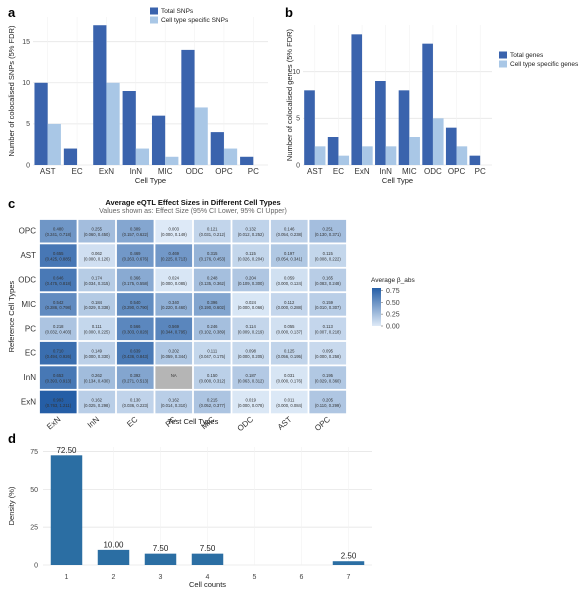  I want to click on x-tick-label: 7, so click(349, 577).